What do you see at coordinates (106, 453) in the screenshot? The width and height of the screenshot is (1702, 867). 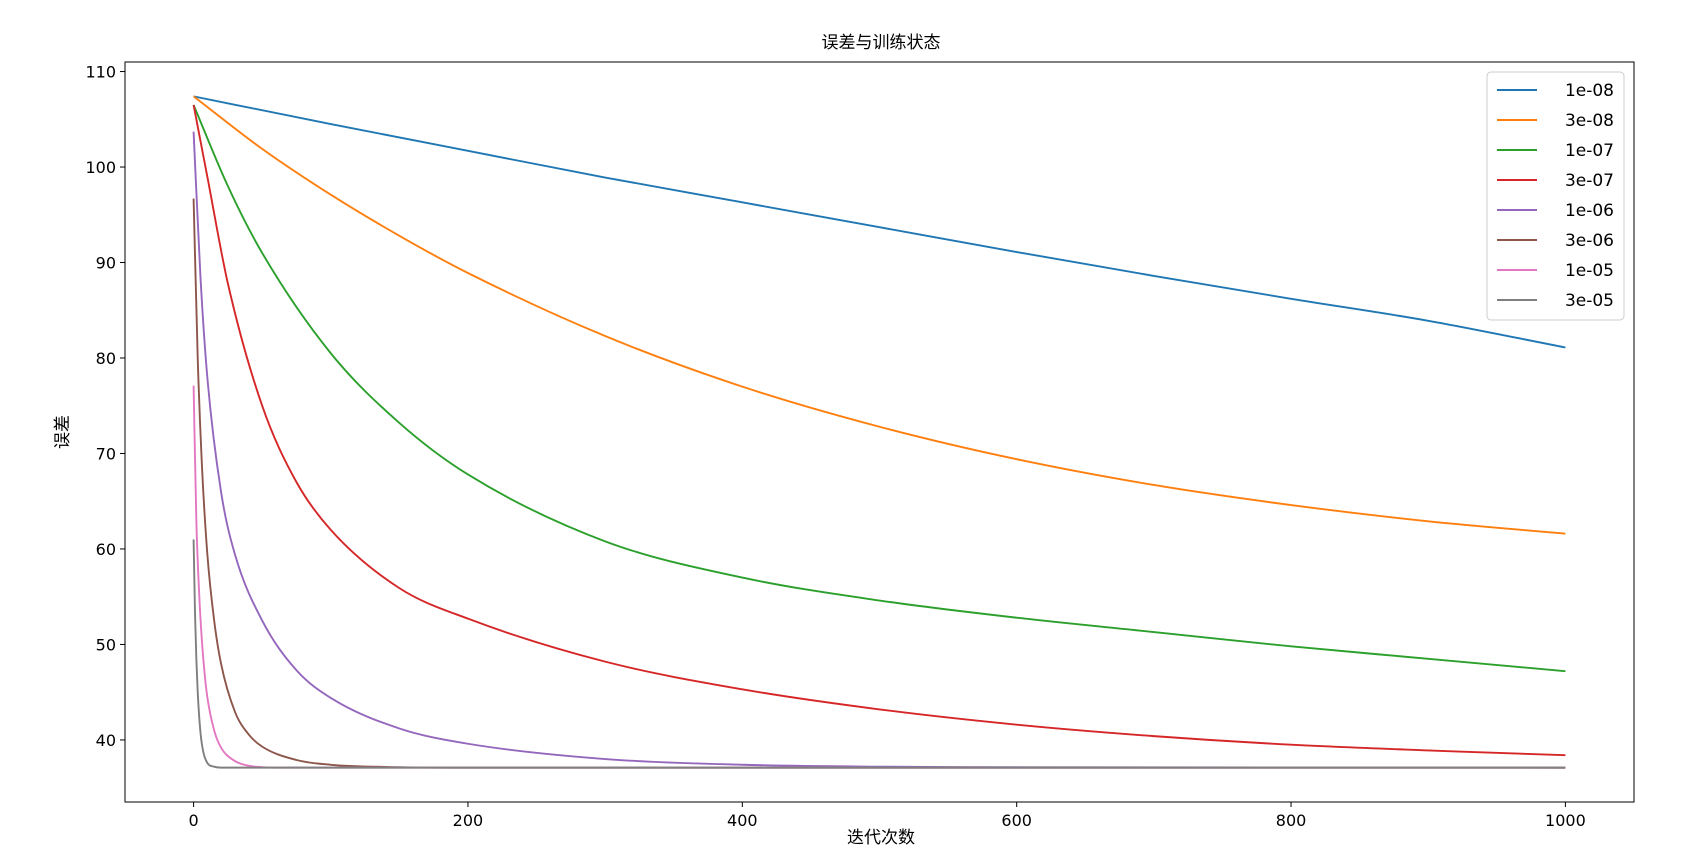 I see `y-tick-label: 70` at bounding box center [106, 453].